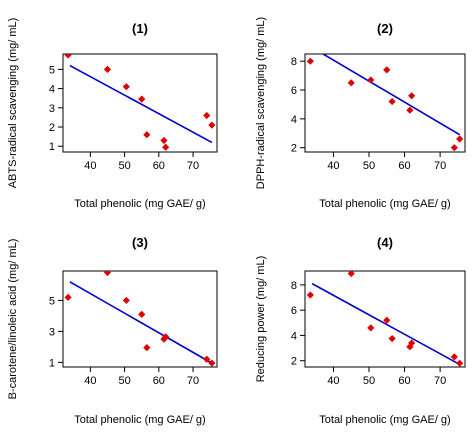 The height and width of the screenshot is (434, 474). I want to click on panel-title: (1), so click(140, 28).